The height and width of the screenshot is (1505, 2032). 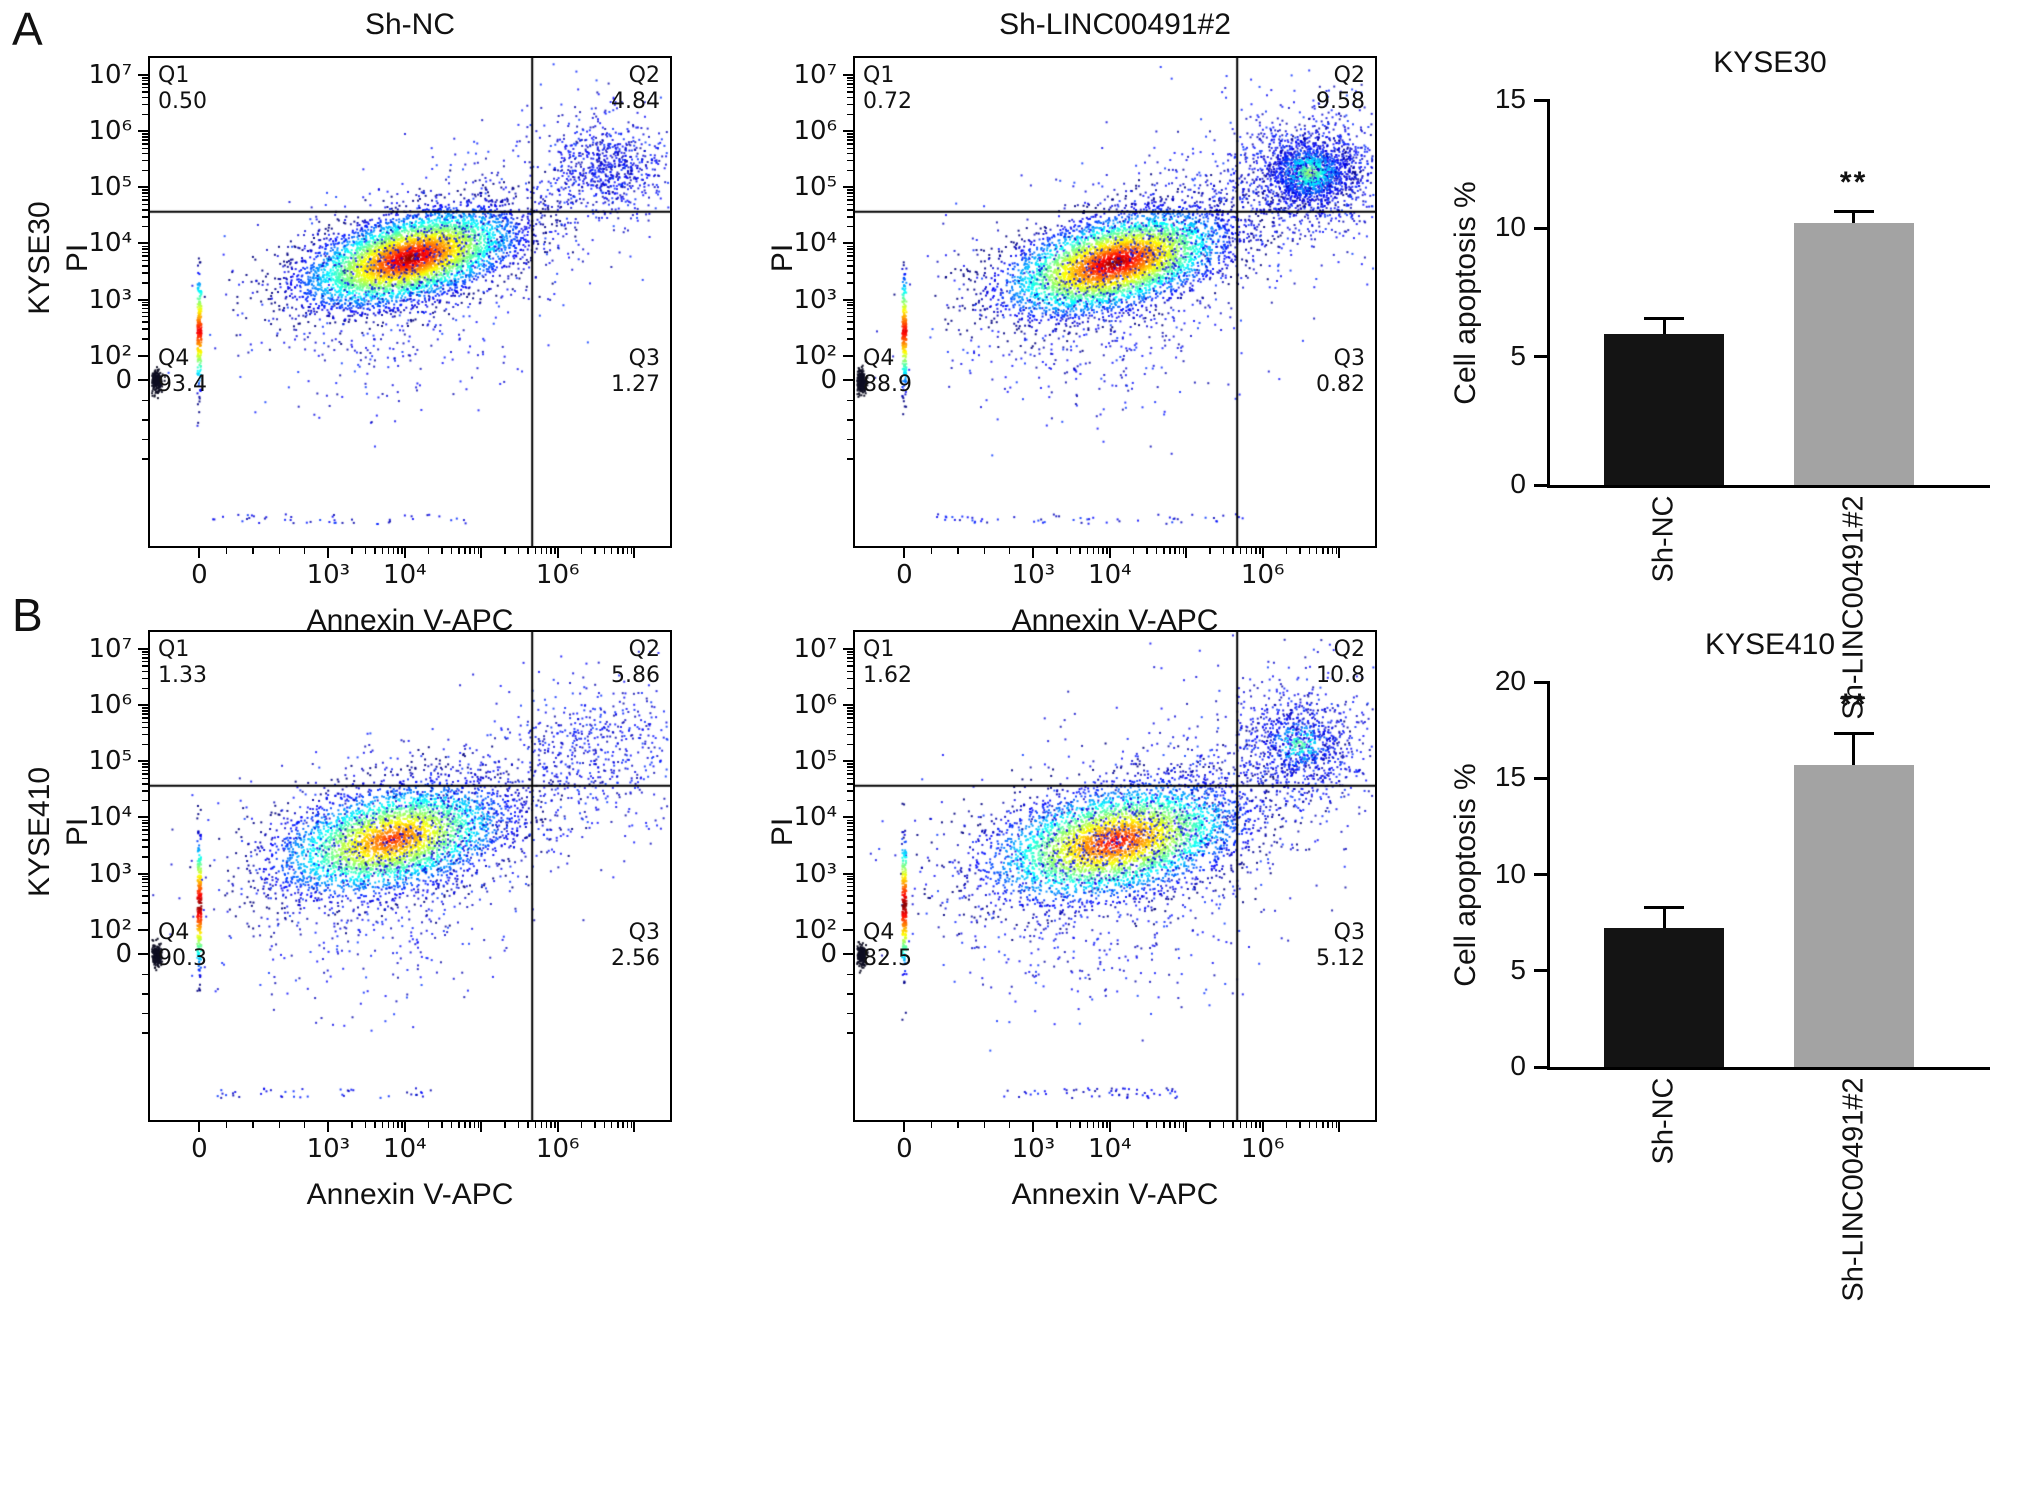 What do you see at coordinates (1548, 293) in the screenshot?
I see `y-axis-line` at bounding box center [1548, 293].